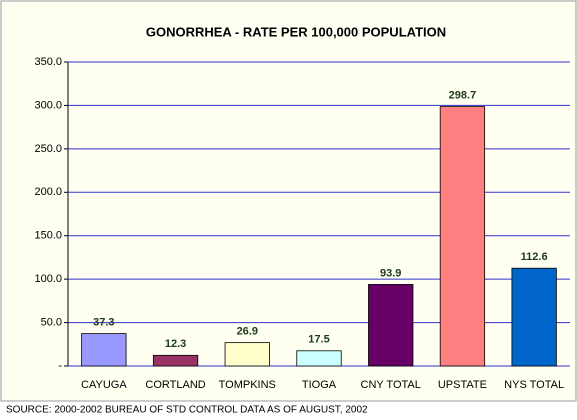 This screenshot has height=420, width=577. I want to click on y-tick-label: 150.0, so click(48, 236).